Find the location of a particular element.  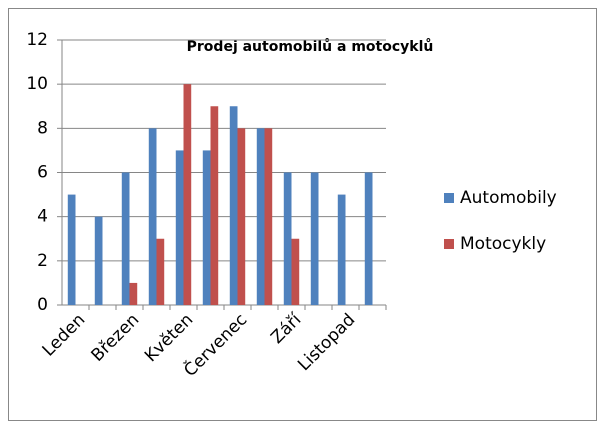

chart-title: Prodej automobilů a motocyklů is located at coordinates (310, 46).